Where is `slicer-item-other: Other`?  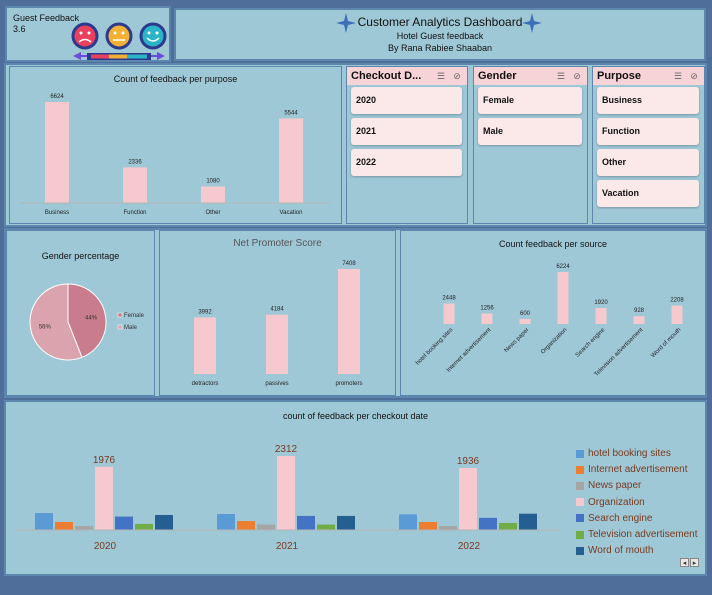 slicer-item-other: Other is located at coordinates (648, 162).